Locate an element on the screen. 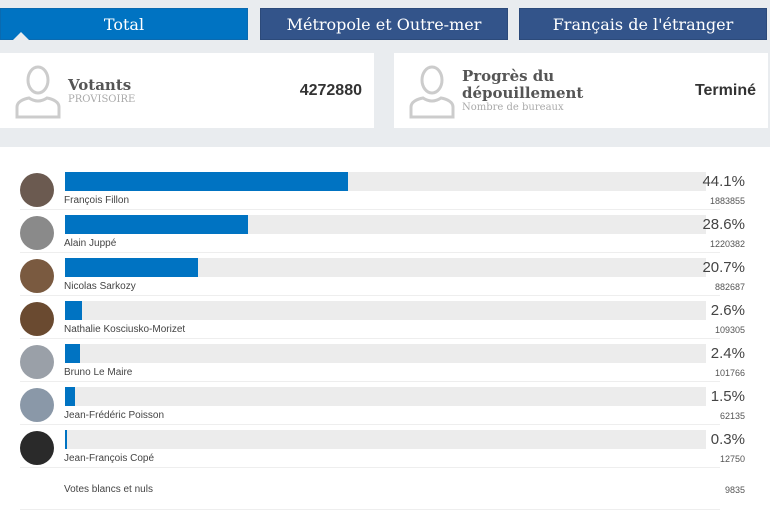 The image size is (770, 525). candidate-votes: 1220382 is located at coordinates (727, 244).